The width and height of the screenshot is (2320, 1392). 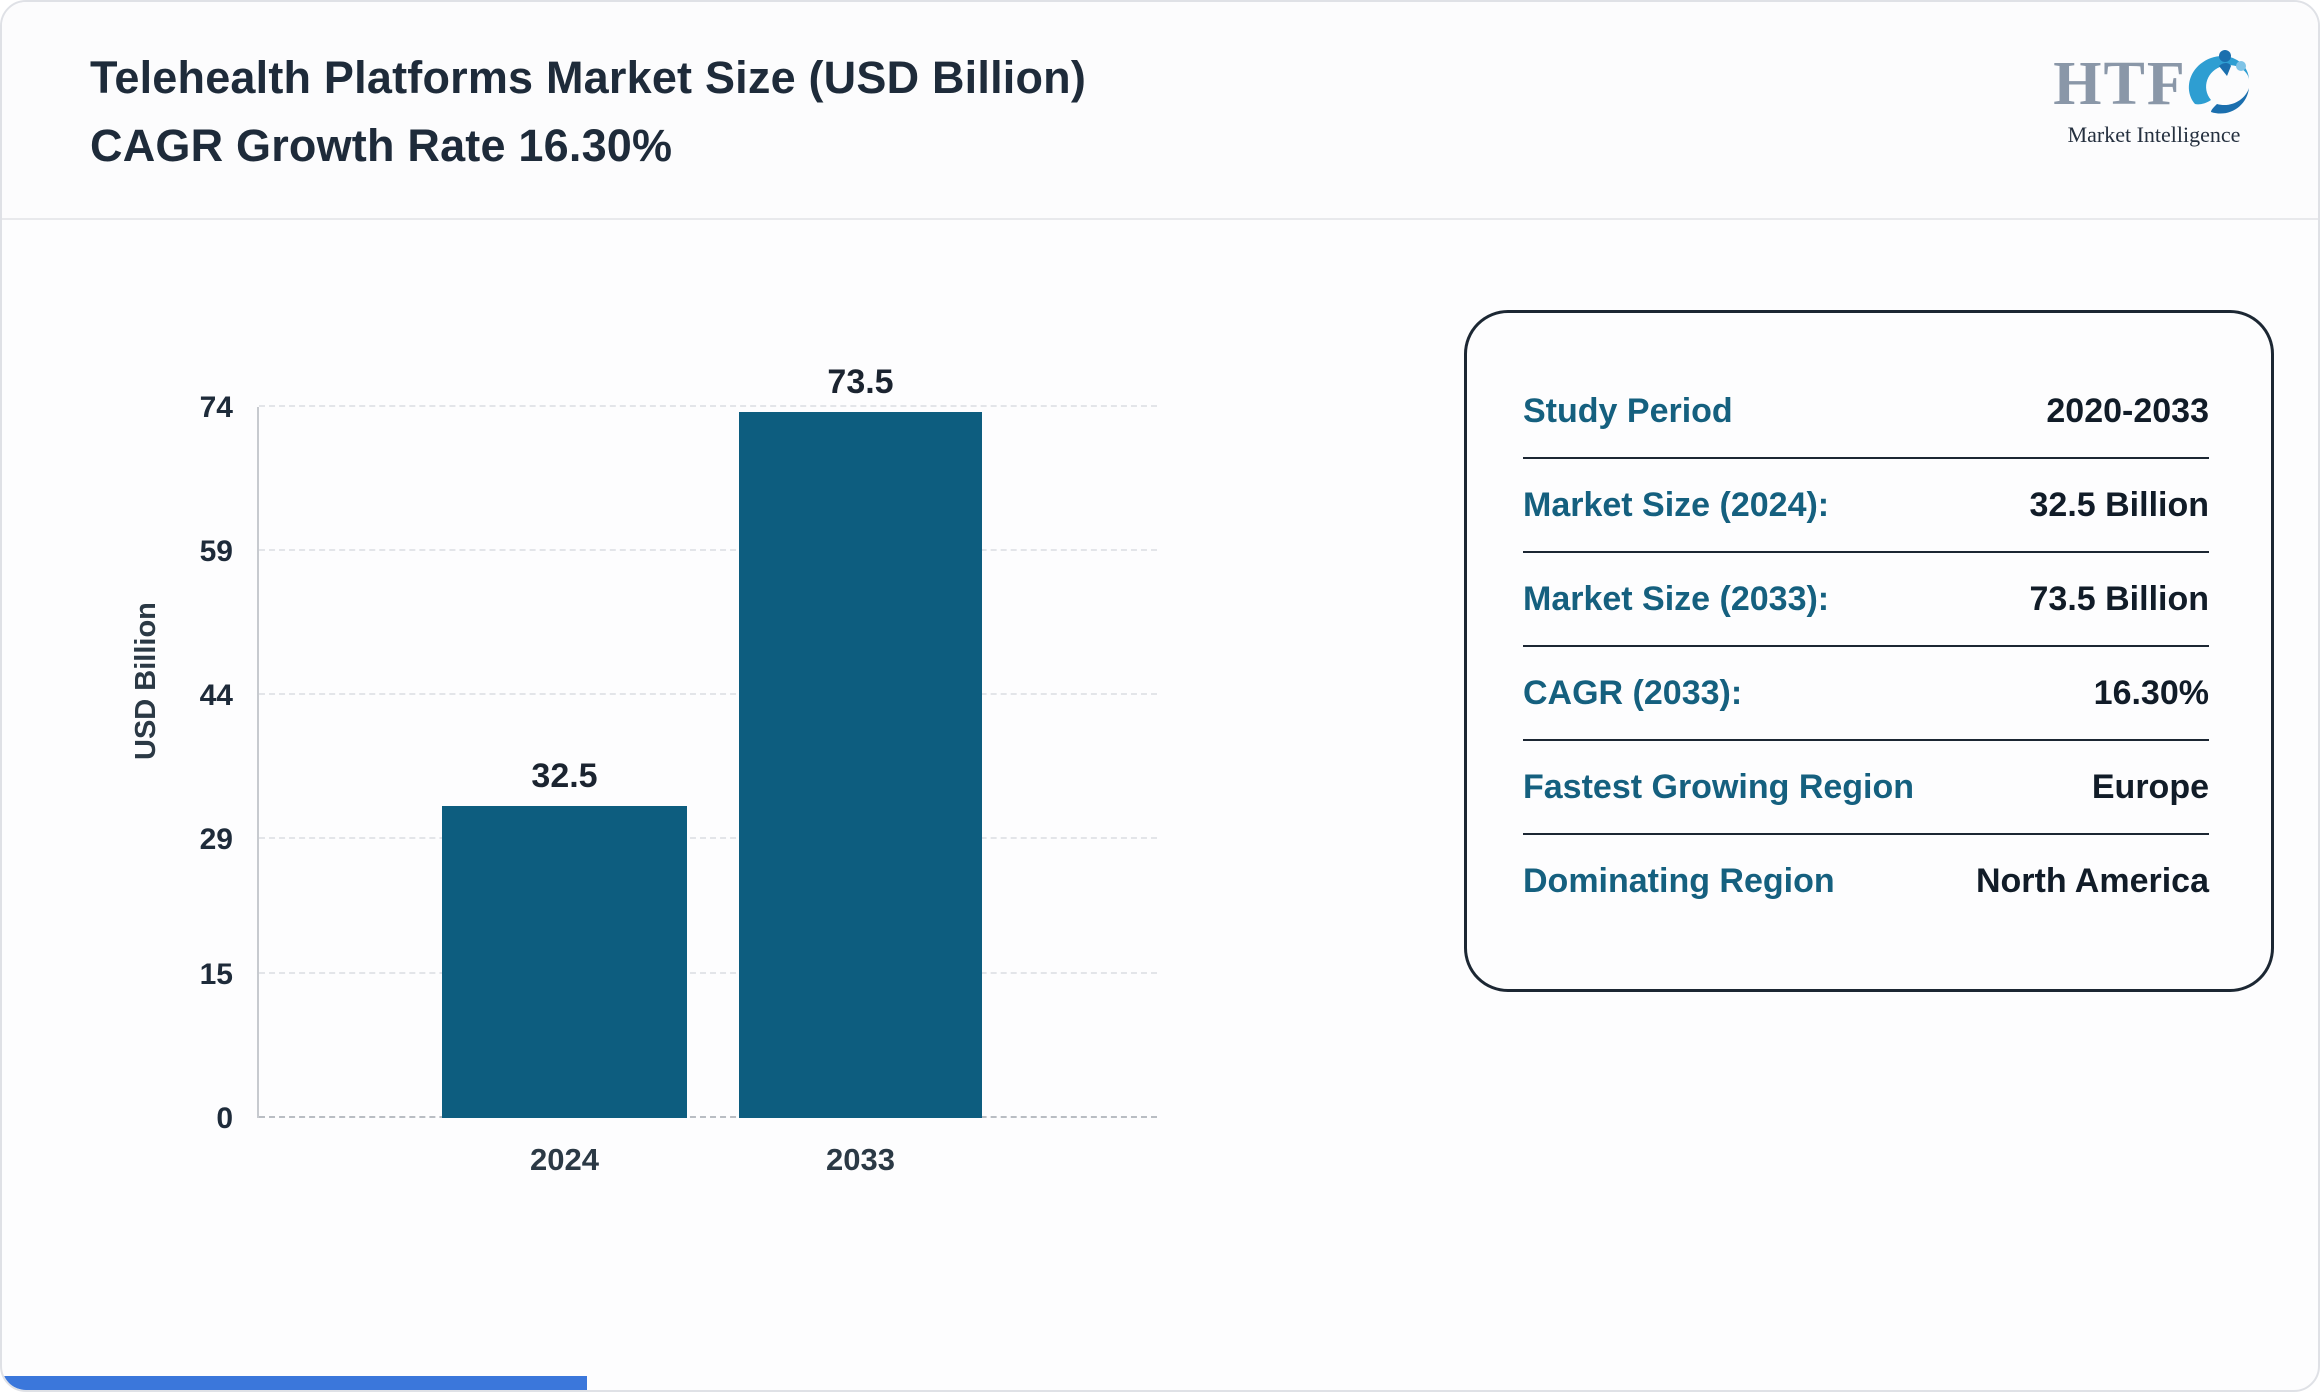 I want to click on brand-logo-mark: HTF, so click(x=2154, y=84).